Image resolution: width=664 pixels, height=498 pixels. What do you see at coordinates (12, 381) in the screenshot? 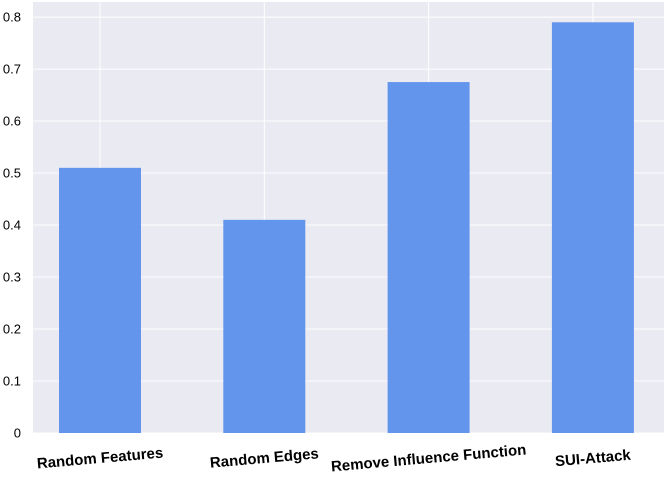
I see `y-tick-label: 0.1` at bounding box center [12, 381].